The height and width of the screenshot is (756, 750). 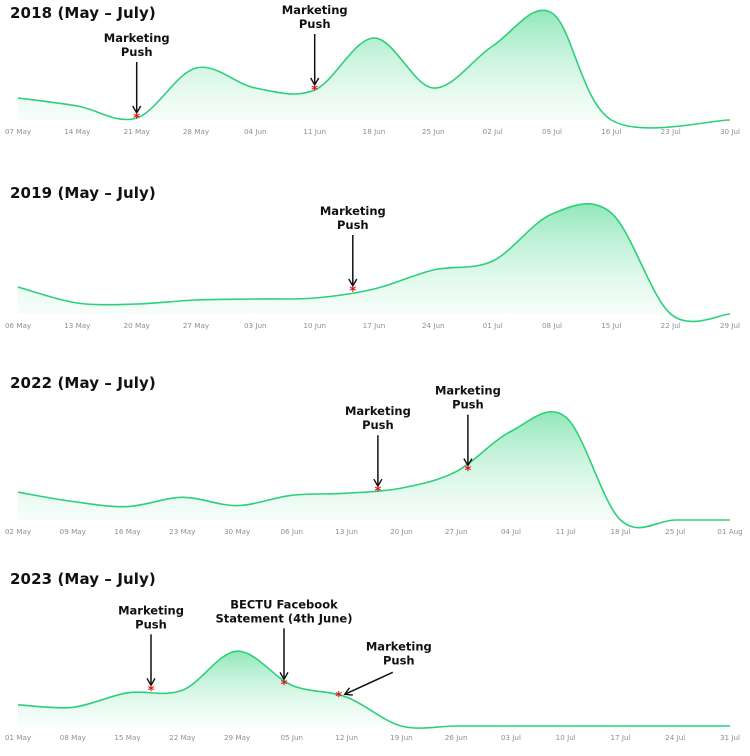 What do you see at coordinates (284, 604) in the screenshot?
I see `annotation-label: BECTU Facebook` at bounding box center [284, 604].